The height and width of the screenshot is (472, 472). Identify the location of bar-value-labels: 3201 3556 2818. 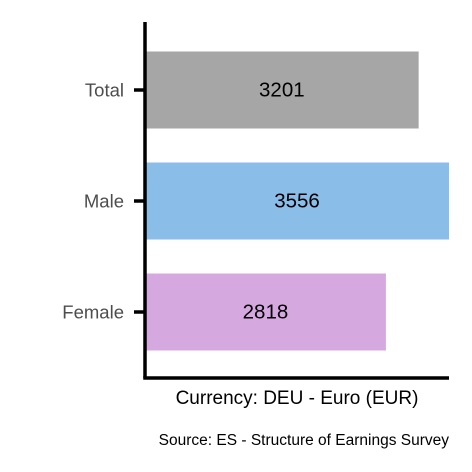
(281, 201).